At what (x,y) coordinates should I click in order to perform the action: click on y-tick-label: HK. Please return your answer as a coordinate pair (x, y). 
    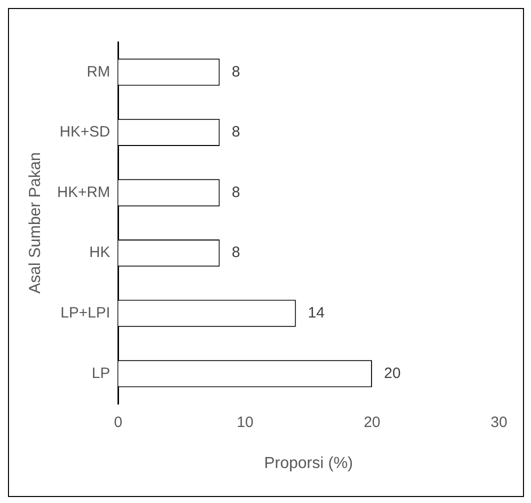
    Looking at the image, I should click on (99, 253).